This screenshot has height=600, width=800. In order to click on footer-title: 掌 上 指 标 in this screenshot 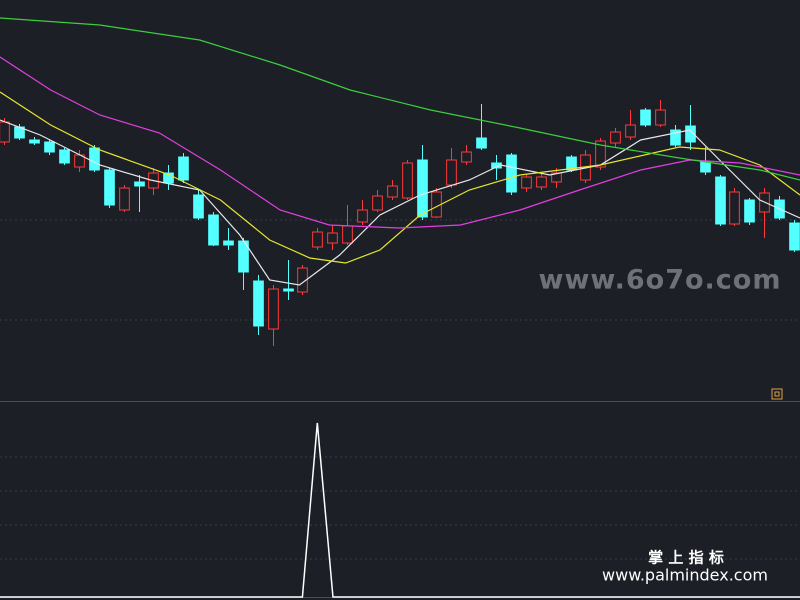, I will do `click(686, 558)`.